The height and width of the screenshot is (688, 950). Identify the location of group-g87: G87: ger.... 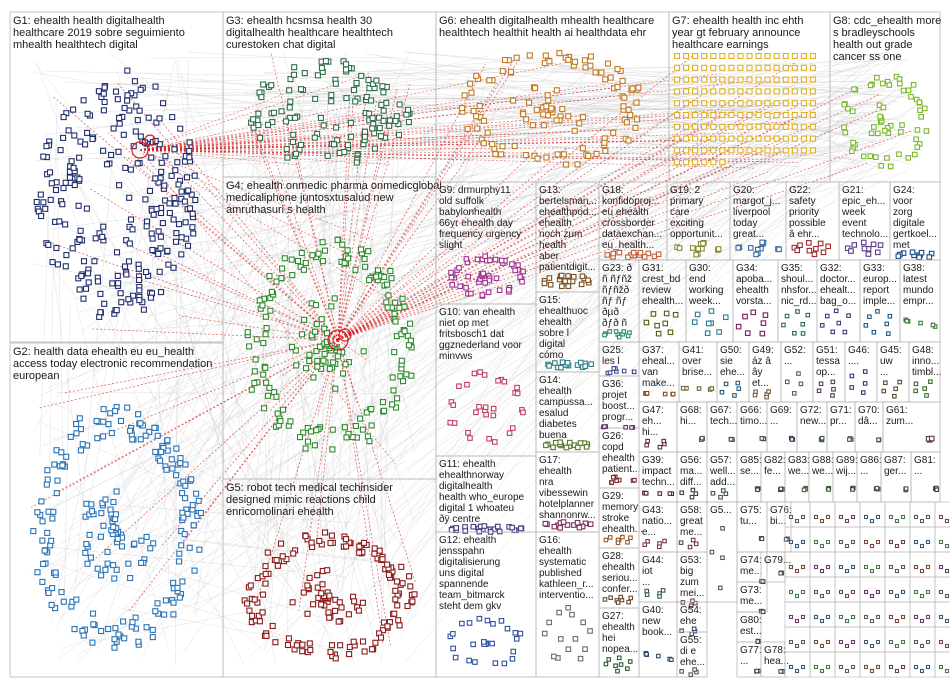
(896, 477).